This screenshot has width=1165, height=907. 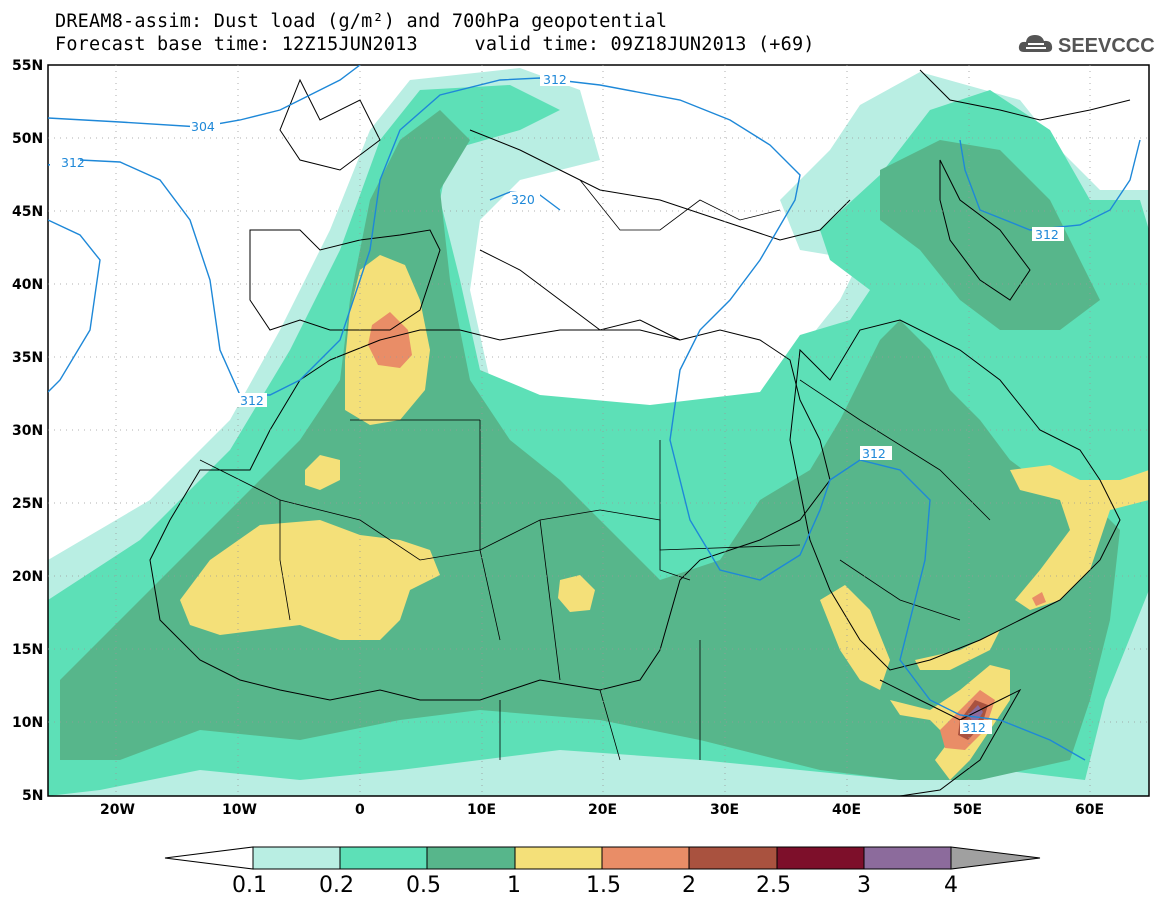 What do you see at coordinates (27, 650) in the screenshot?
I see `svg-text: 15N` at bounding box center [27, 650].